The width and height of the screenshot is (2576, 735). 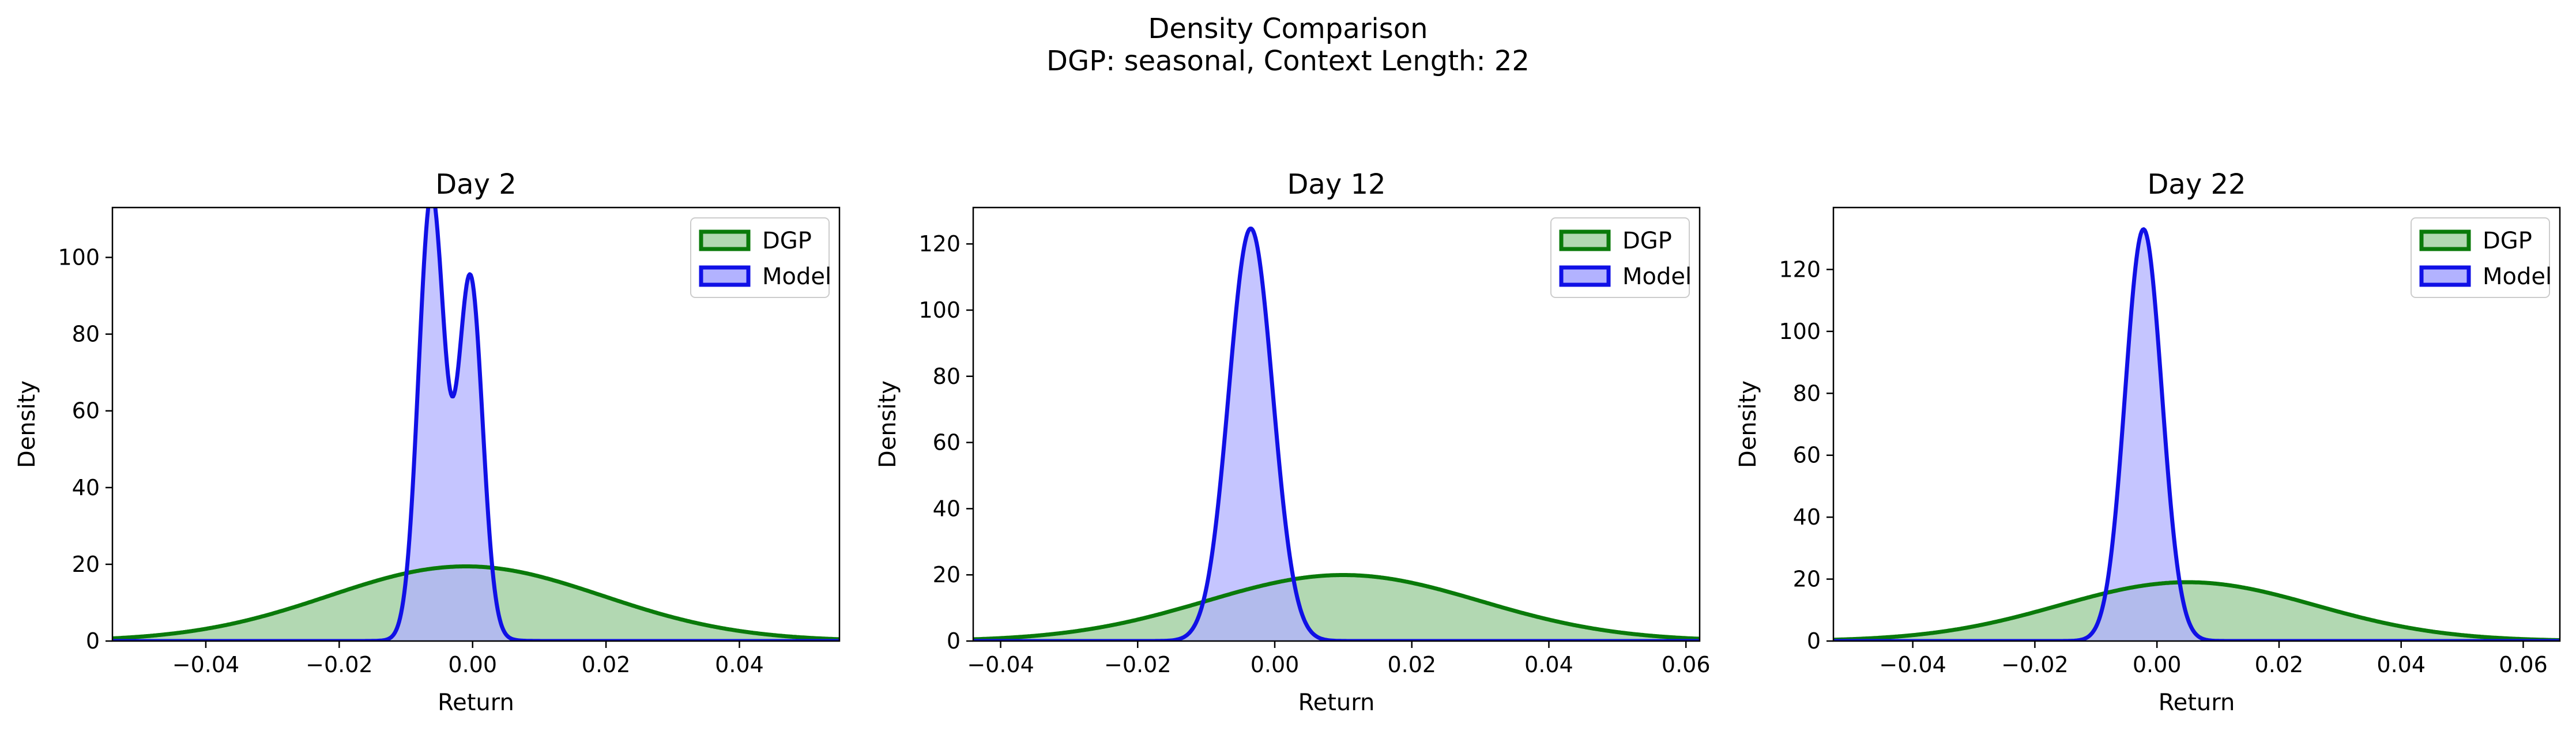 What do you see at coordinates (2196, 184) in the screenshot?
I see `panel-title: Day 22` at bounding box center [2196, 184].